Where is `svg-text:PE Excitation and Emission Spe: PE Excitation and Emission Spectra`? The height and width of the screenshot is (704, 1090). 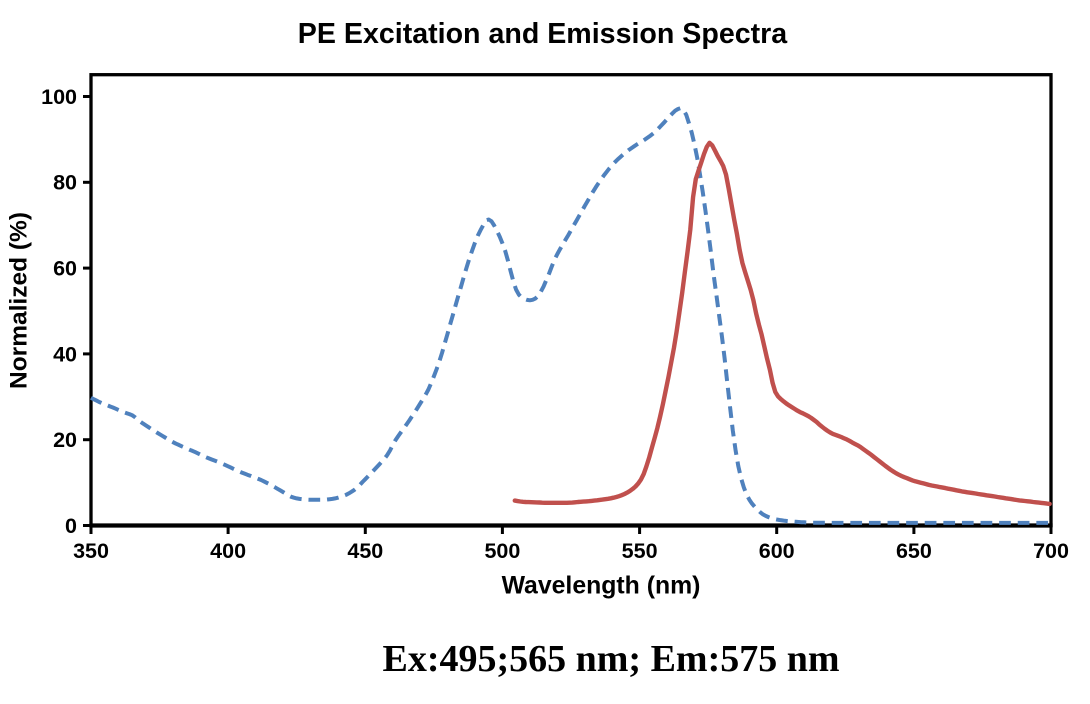
svg-text:PE Excitation and Emission Spe: PE Excitation and Emission Spectra is located at coordinates (543, 34).